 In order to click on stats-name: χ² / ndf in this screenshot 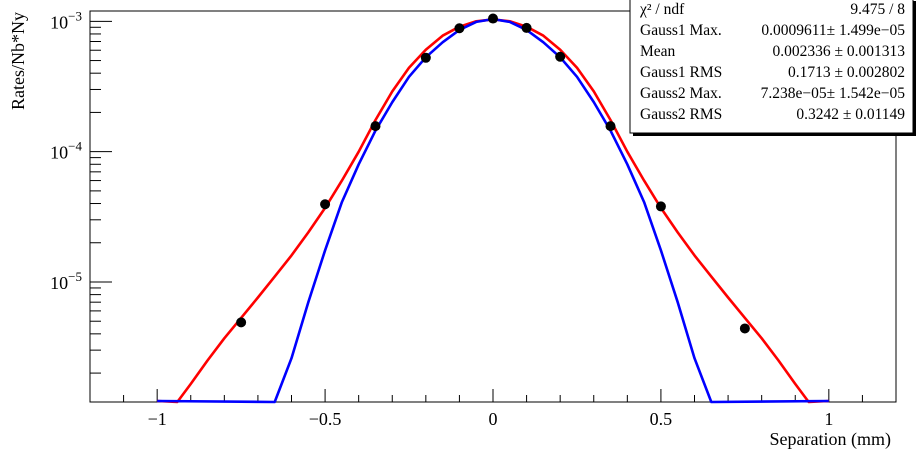, I will do `click(662, 9)`.